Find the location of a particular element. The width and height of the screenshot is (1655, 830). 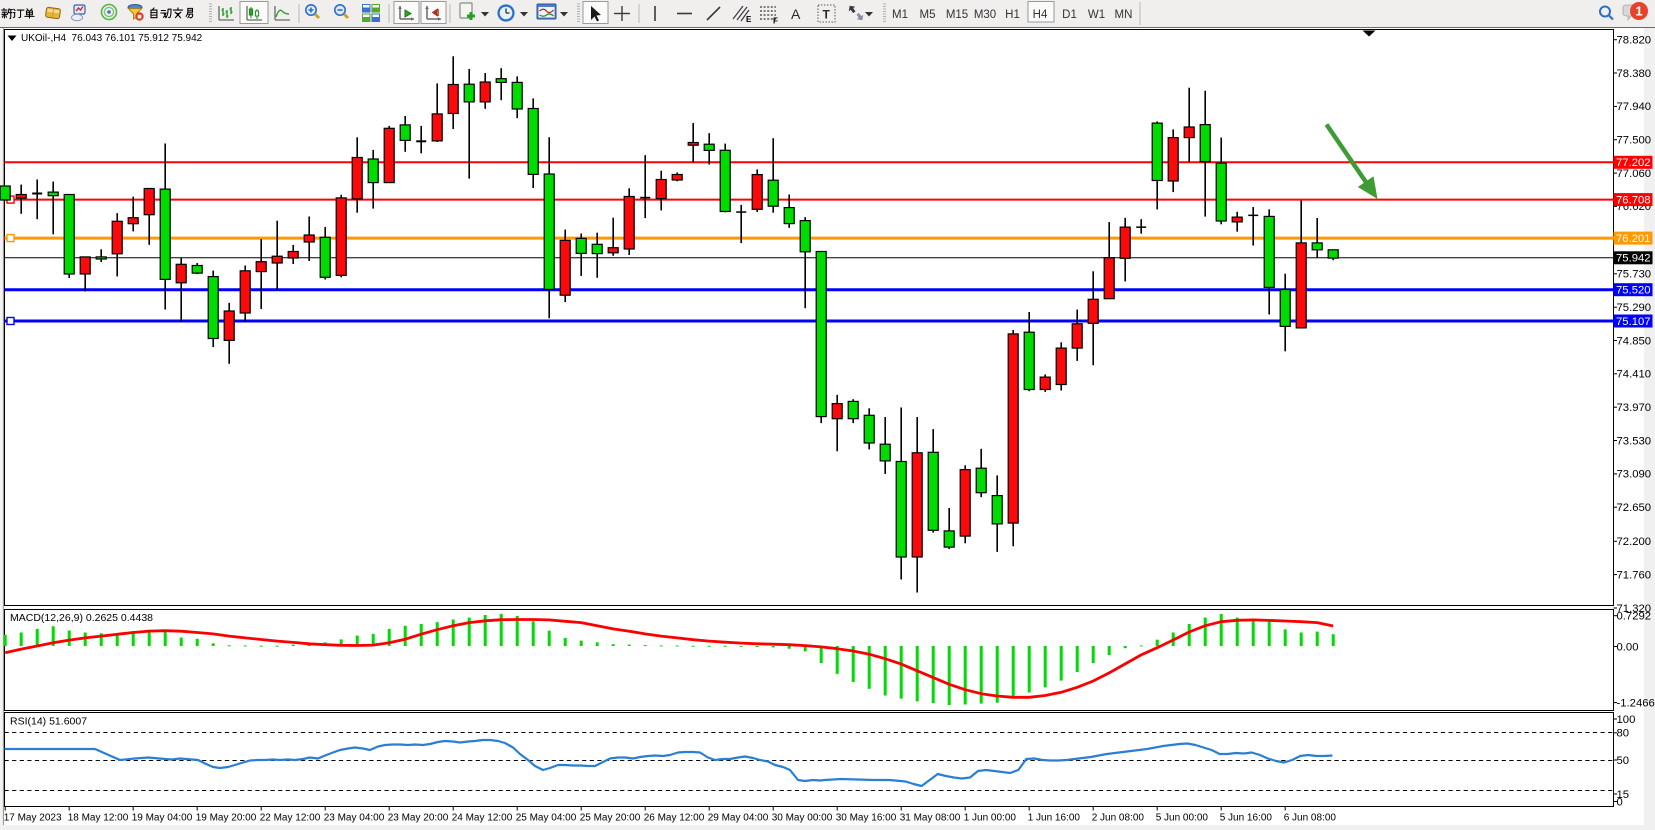

svg-text: H1 is located at coordinates (1012, 15).